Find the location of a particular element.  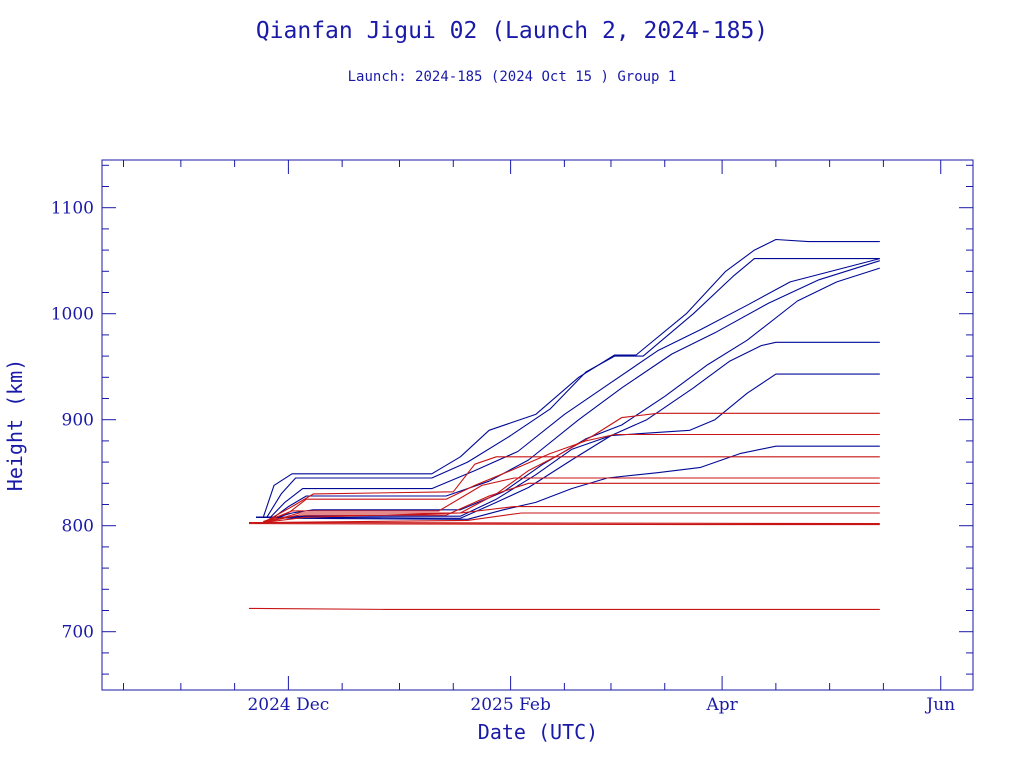

y-tick-label: 800 is located at coordinates (78, 527).